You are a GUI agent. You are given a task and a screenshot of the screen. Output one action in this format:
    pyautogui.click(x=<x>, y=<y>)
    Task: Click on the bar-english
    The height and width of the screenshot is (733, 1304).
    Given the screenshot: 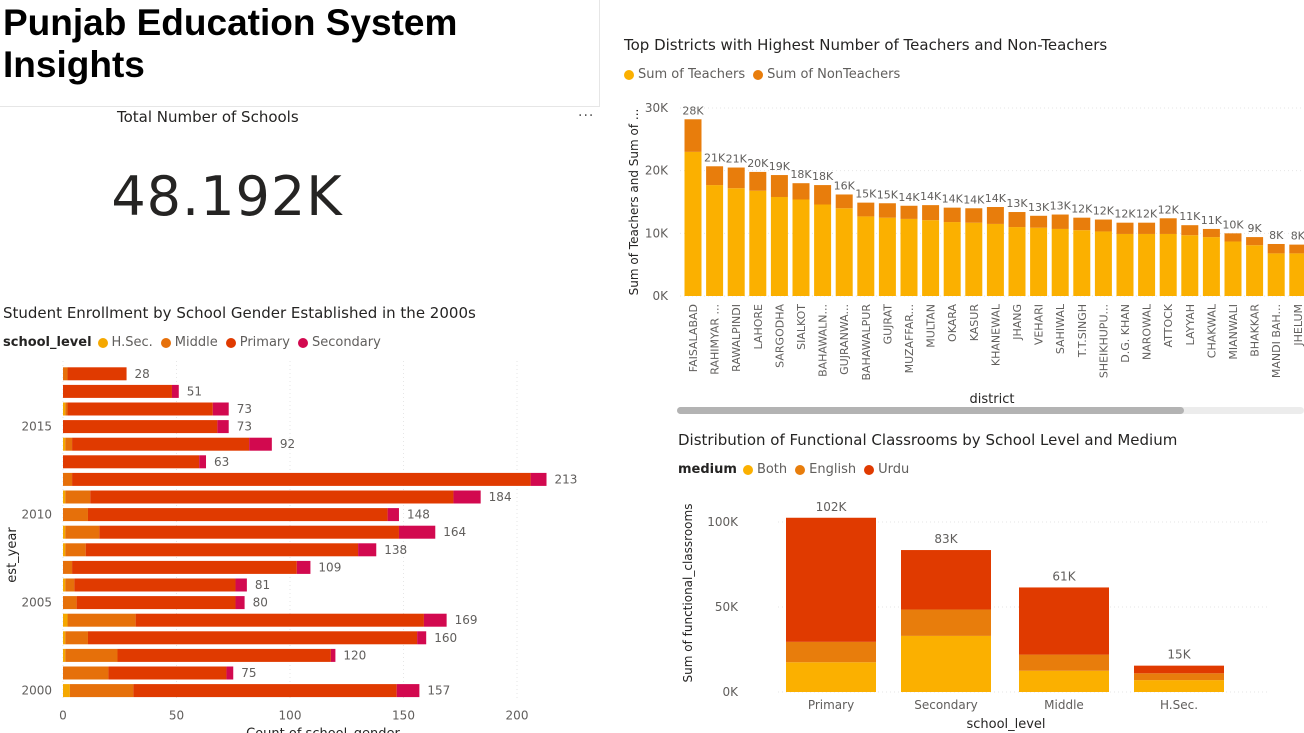 What is the action you would take?
    pyautogui.click(x=831, y=652)
    